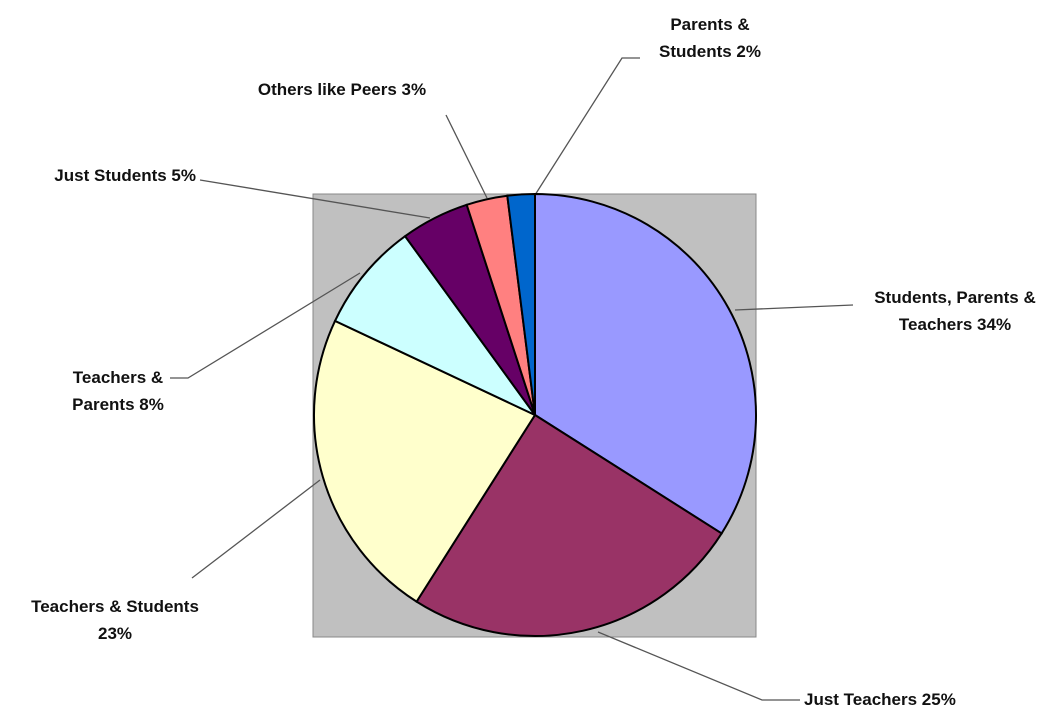 This screenshot has height=709, width=1059. What do you see at coordinates (587, 126) in the screenshot?
I see `leader-line-parents-students` at bounding box center [587, 126].